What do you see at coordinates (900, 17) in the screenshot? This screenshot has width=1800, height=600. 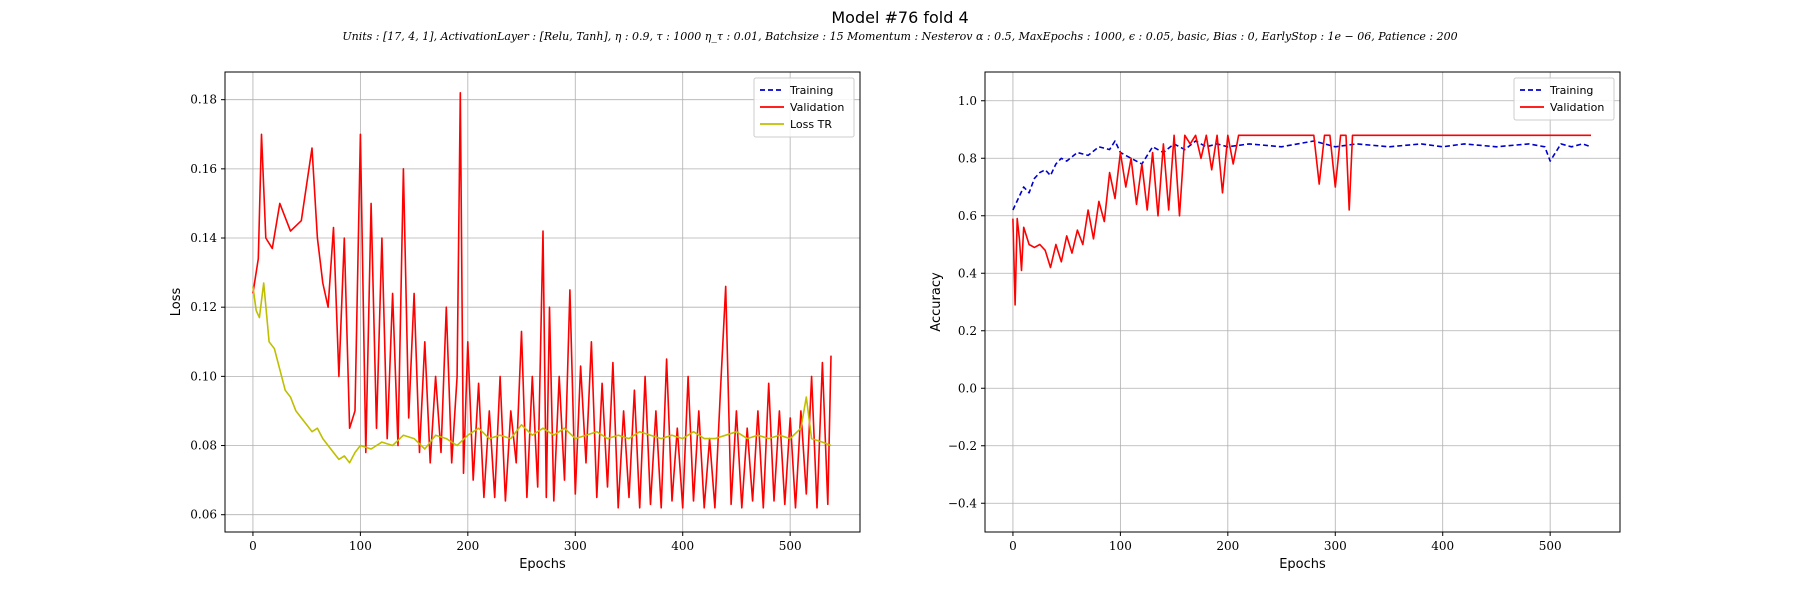 I see `figure-title: Model #76 fold 4` at bounding box center [900, 17].